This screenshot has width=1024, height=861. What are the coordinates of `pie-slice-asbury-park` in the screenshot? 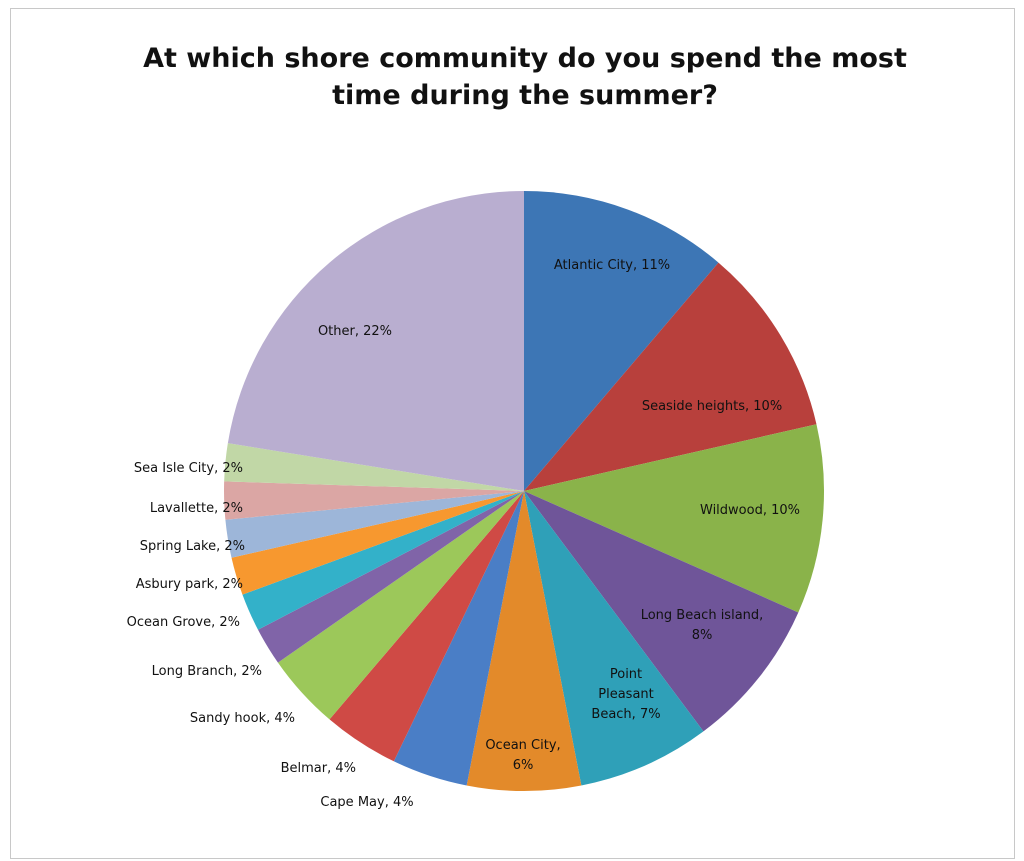 It's located at (377, 543).